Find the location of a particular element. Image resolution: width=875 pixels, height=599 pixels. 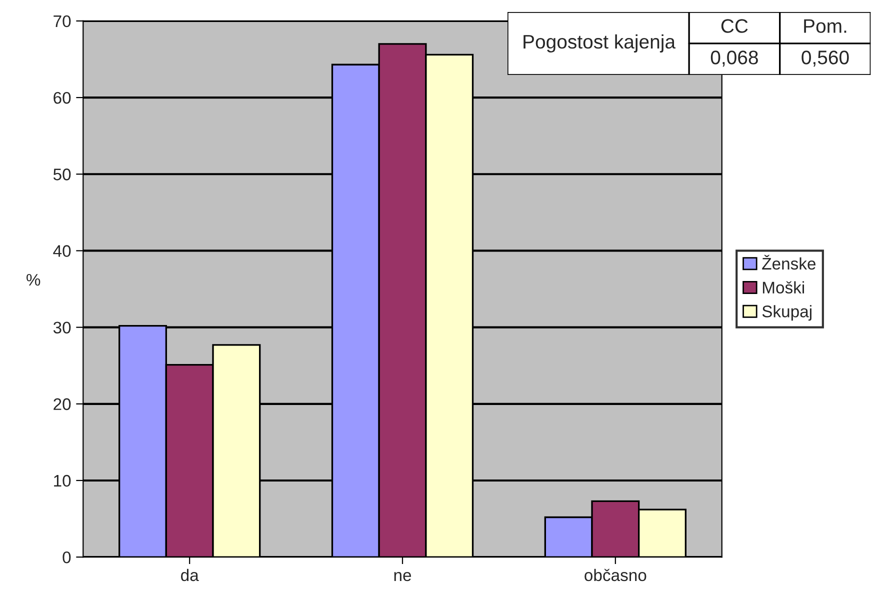

text: Pom. is located at coordinates (825, 26).